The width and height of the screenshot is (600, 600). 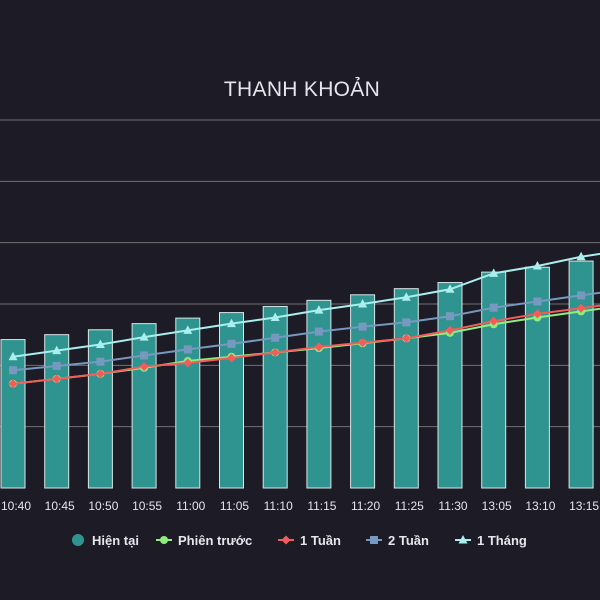 What do you see at coordinates (452, 506) in the screenshot?
I see `x-tick-label: 11:30` at bounding box center [452, 506].